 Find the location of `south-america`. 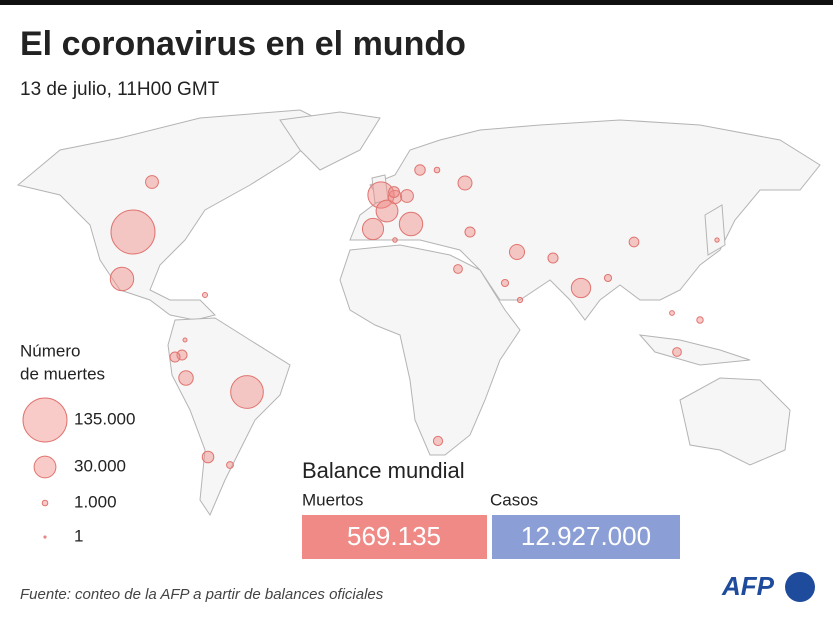

south-america is located at coordinates (229, 417).